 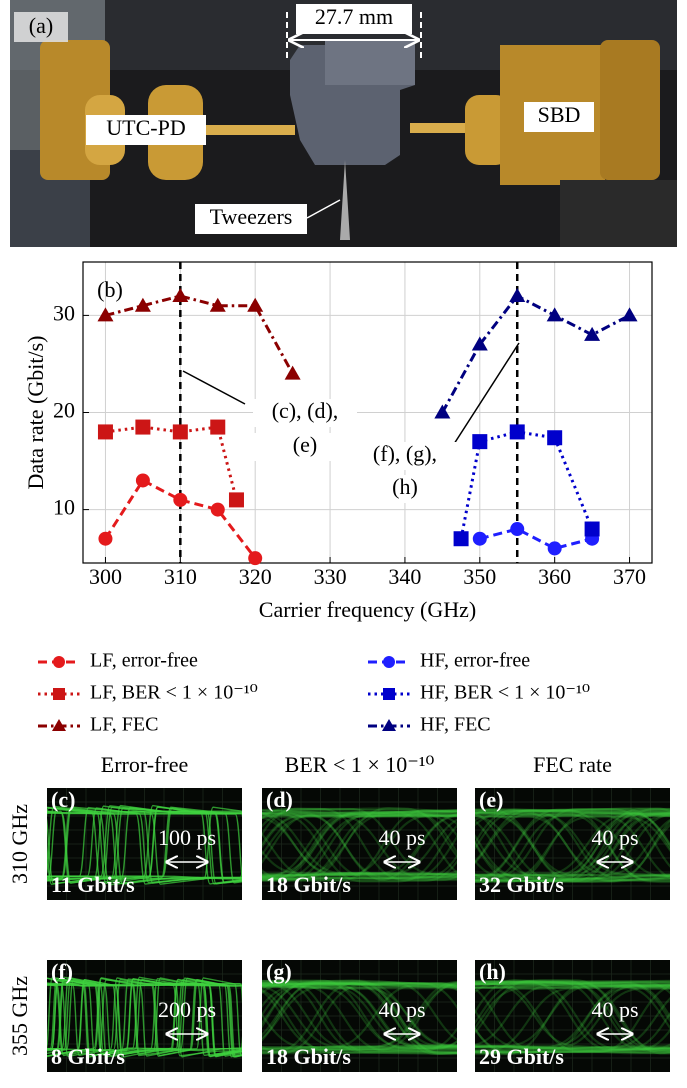 I want to click on panel-letter: (c), so click(x=63, y=799).